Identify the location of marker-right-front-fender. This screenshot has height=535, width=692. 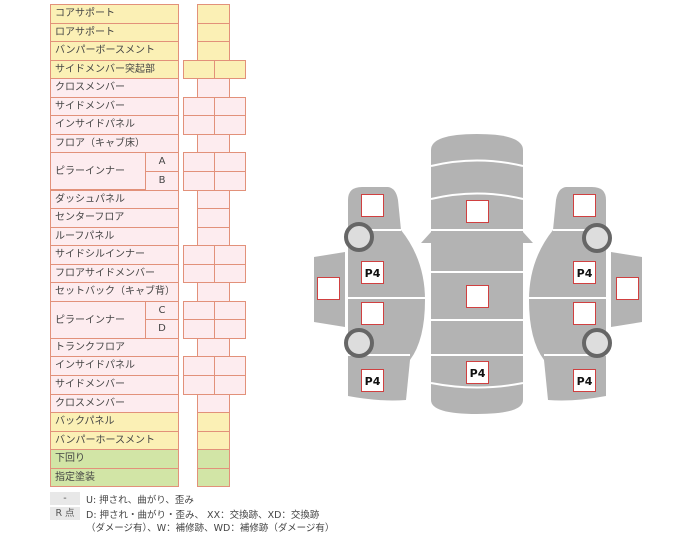
(584, 205).